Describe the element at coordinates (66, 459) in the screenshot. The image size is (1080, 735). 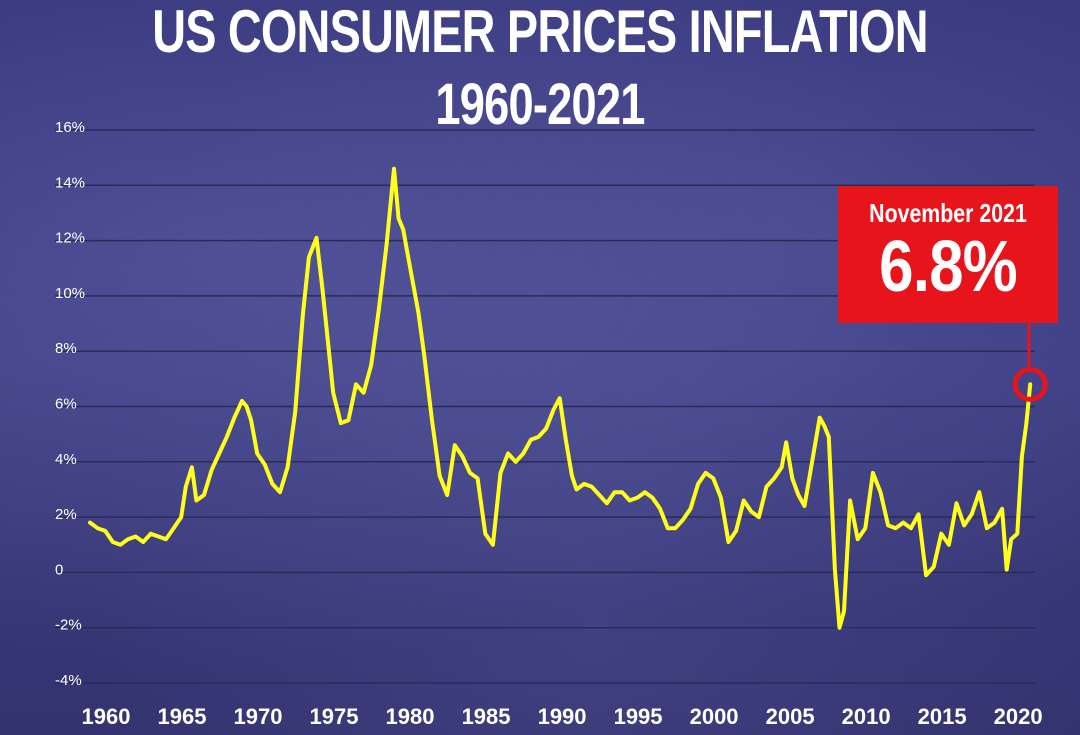
I see `y-tick-label: 4%` at that location.